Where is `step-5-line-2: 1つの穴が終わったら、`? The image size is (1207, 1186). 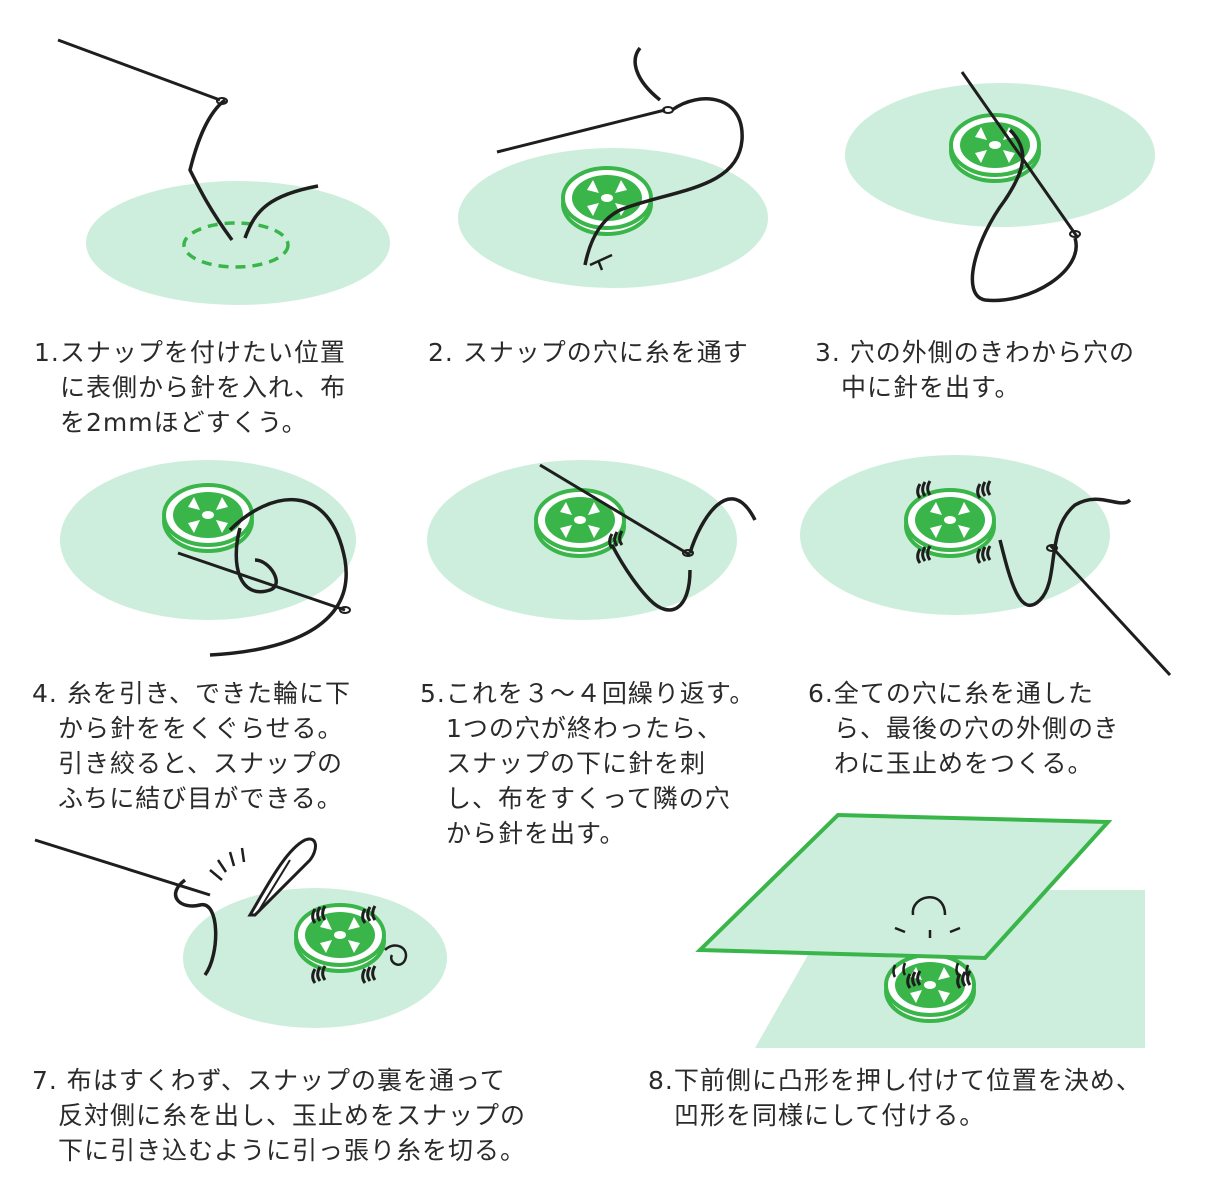
step-5-line-2: 1つの穴が終わったら、 is located at coordinates (584, 728).